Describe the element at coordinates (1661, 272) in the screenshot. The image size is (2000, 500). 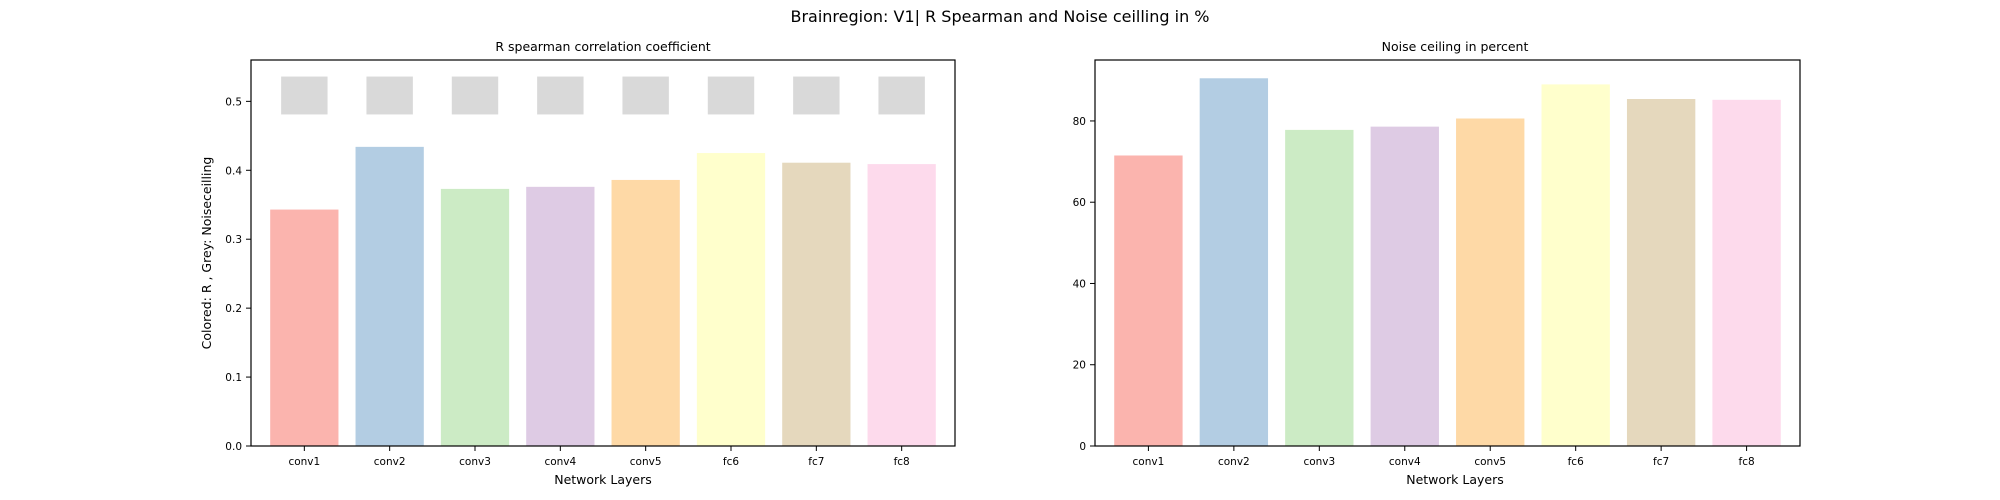
I see `chart-right-bar-fc7` at that location.